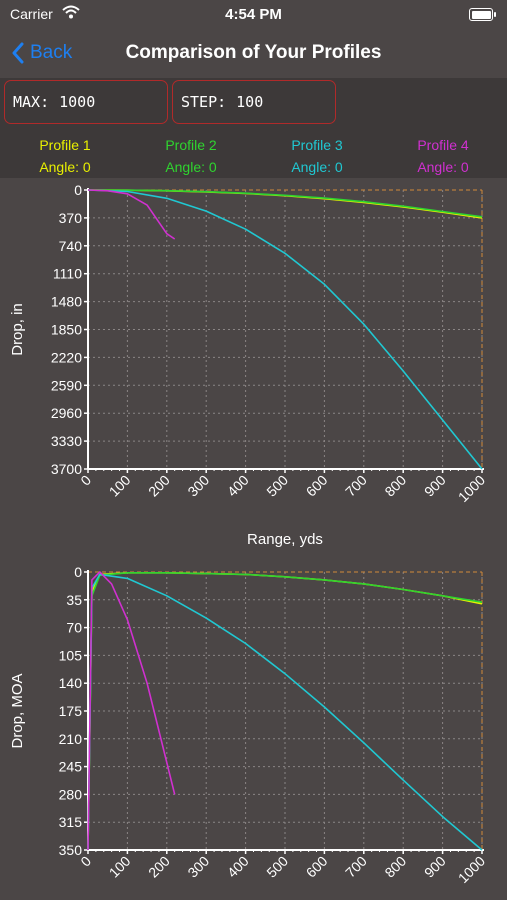  I want to click on back-label: Back, so click(51, 52).